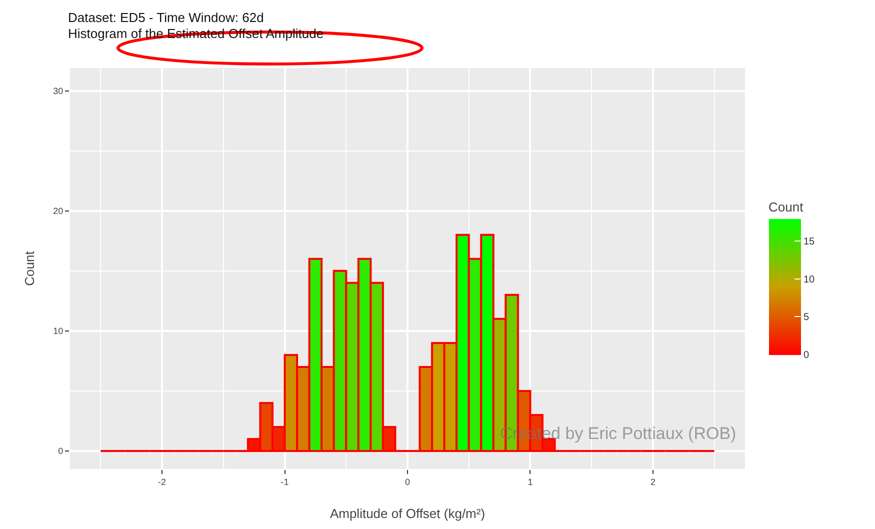 This screenshot has height=529, width=875. Describe the element at coordinates (653, 481) in the screenshot. I see `x-tick-label: 2` at that location.